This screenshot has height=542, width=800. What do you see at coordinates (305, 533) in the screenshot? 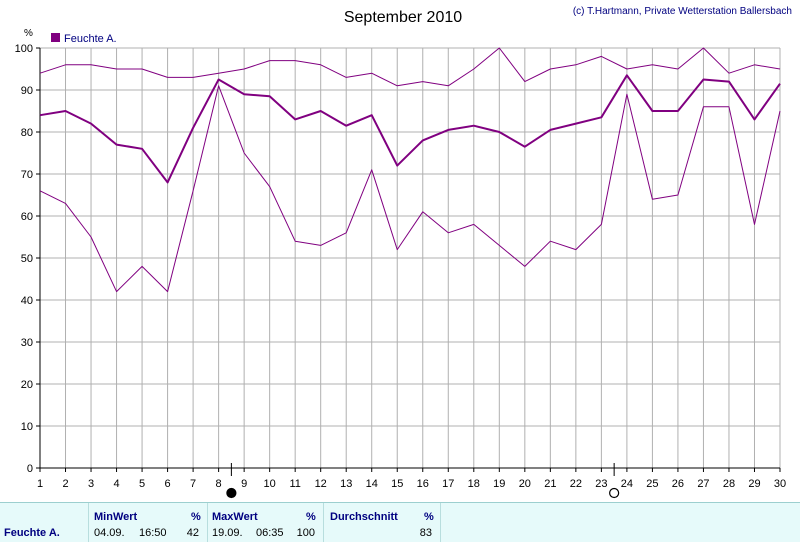
I see `max-value: 100` at bounding box center [305, 533].